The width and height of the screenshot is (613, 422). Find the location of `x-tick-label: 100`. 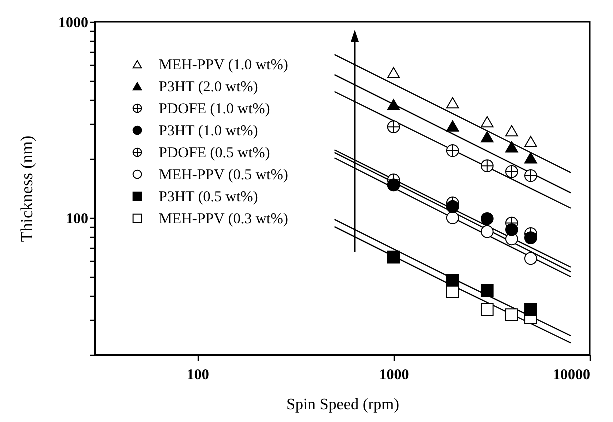

x-tick-label: 100 is located at coordinates (198, 376).